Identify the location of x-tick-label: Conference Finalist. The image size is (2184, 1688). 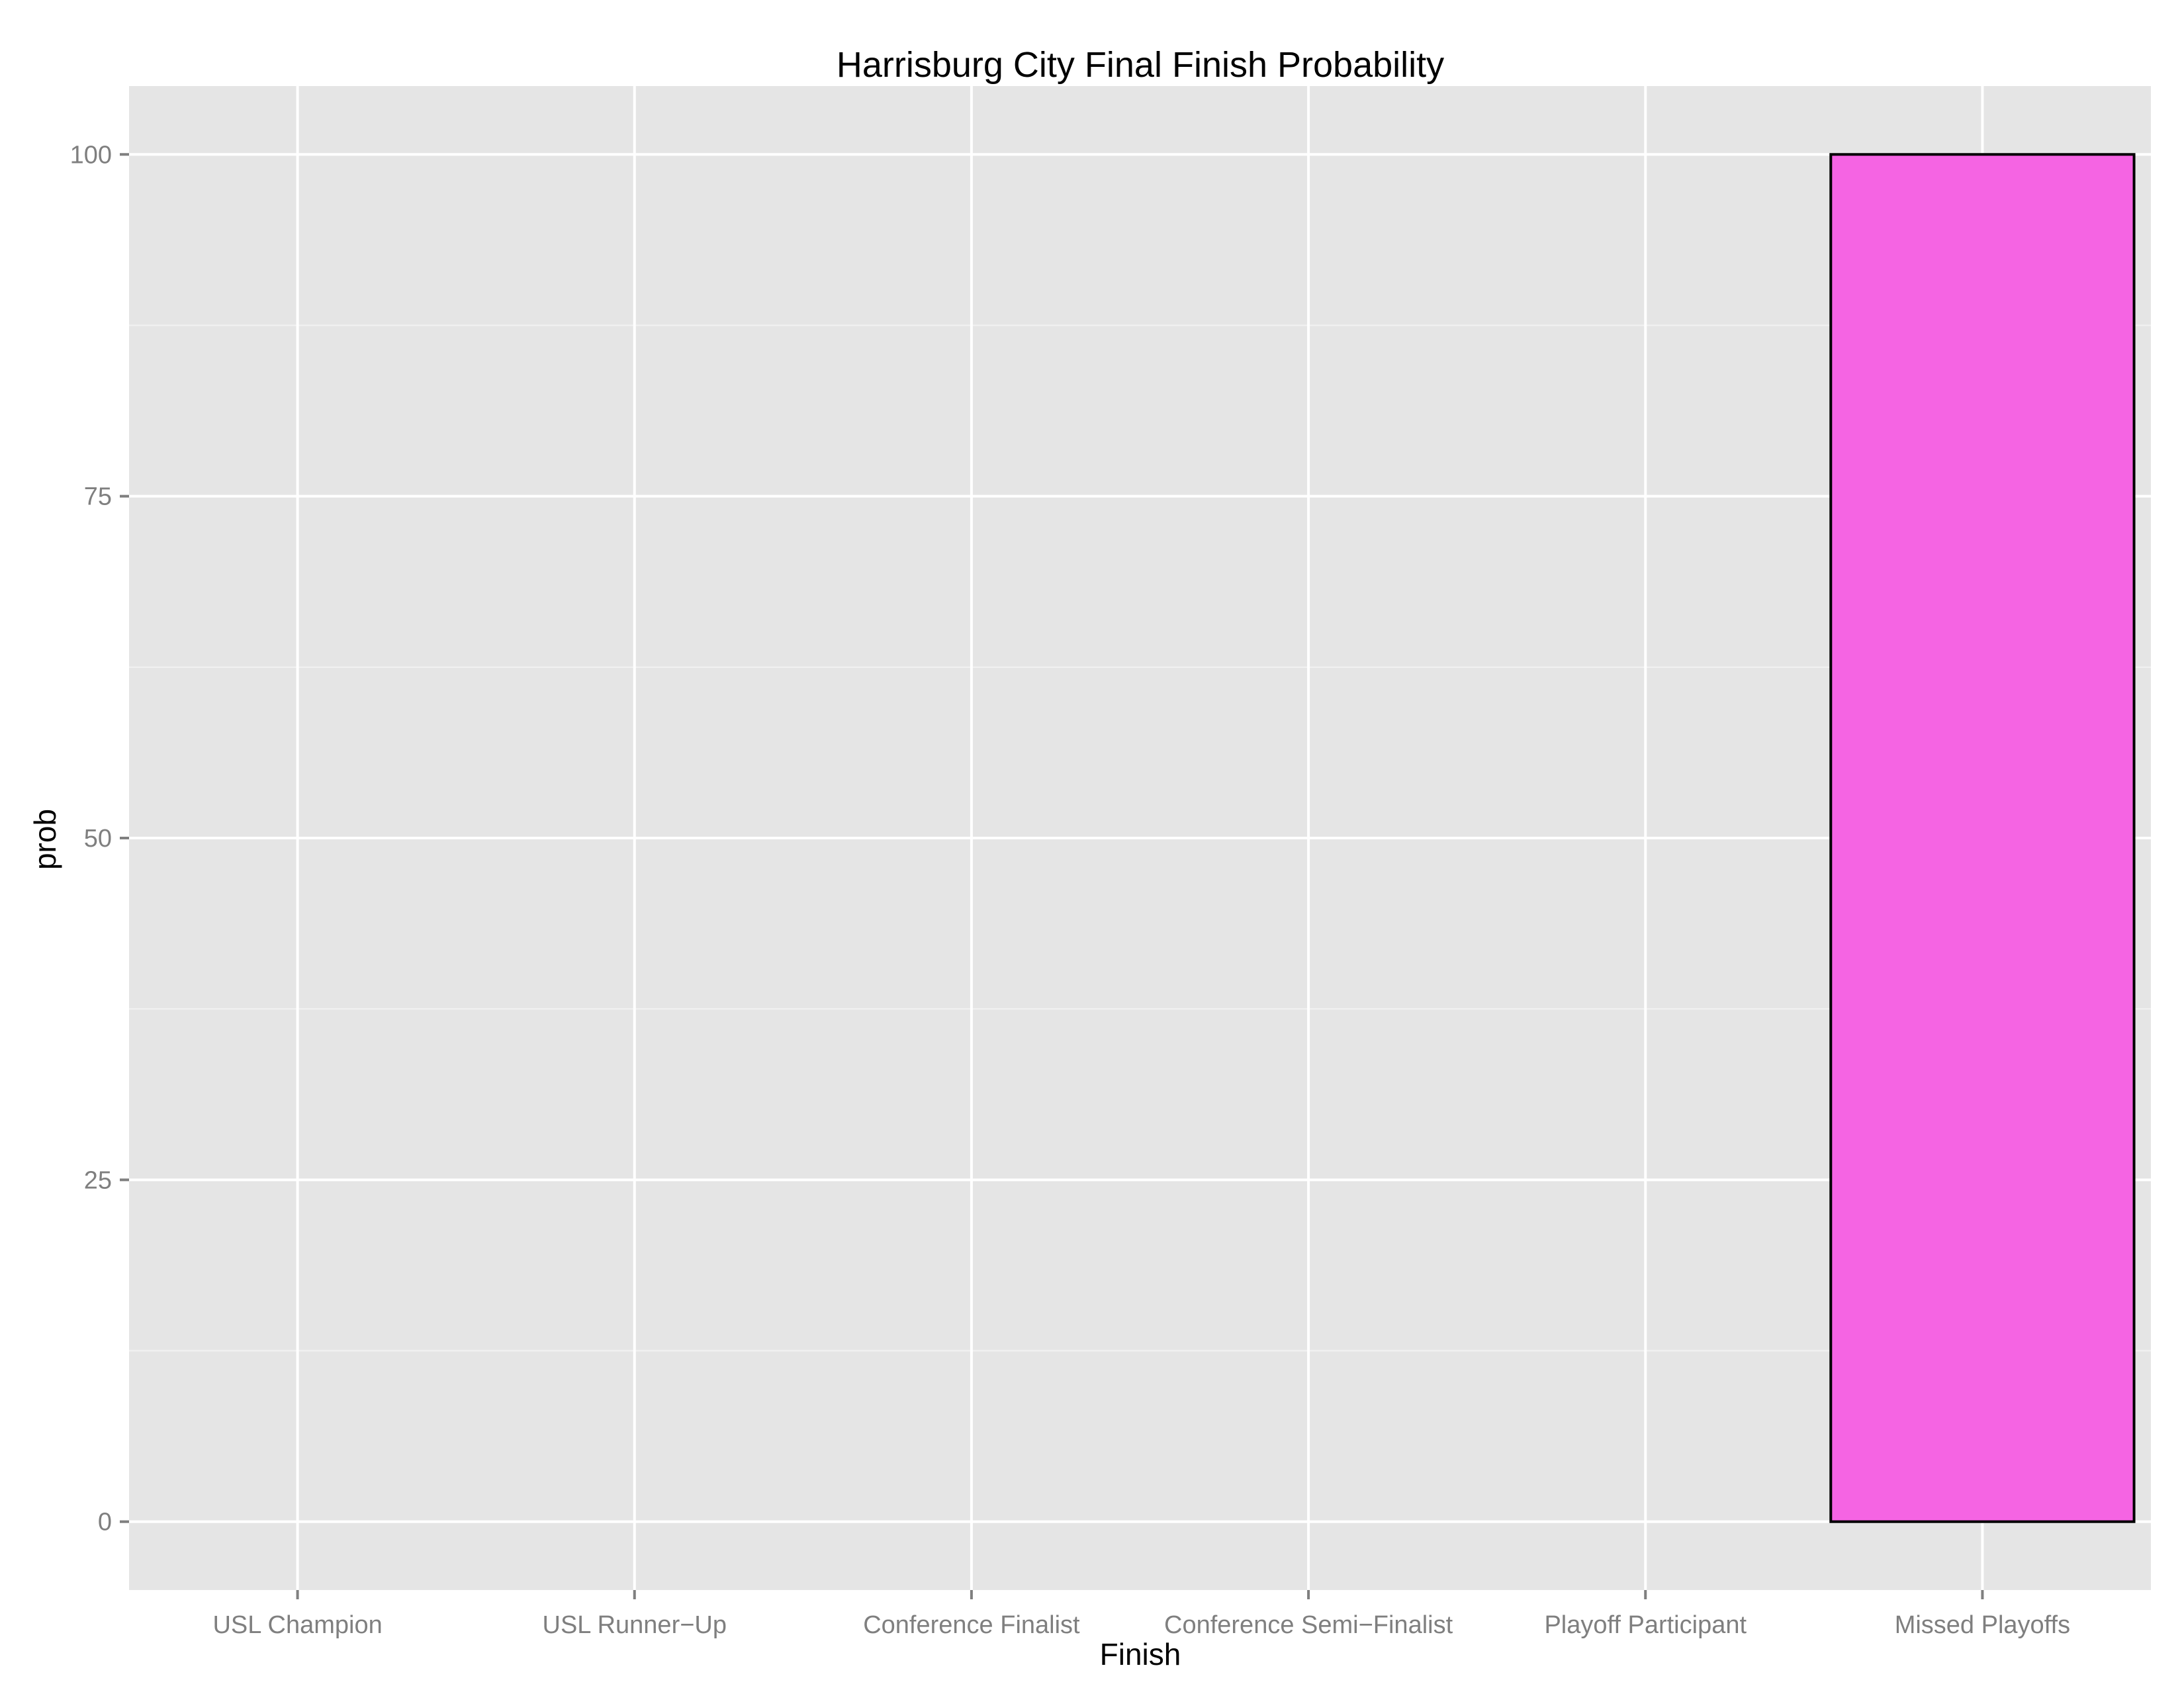
(971, 1625).